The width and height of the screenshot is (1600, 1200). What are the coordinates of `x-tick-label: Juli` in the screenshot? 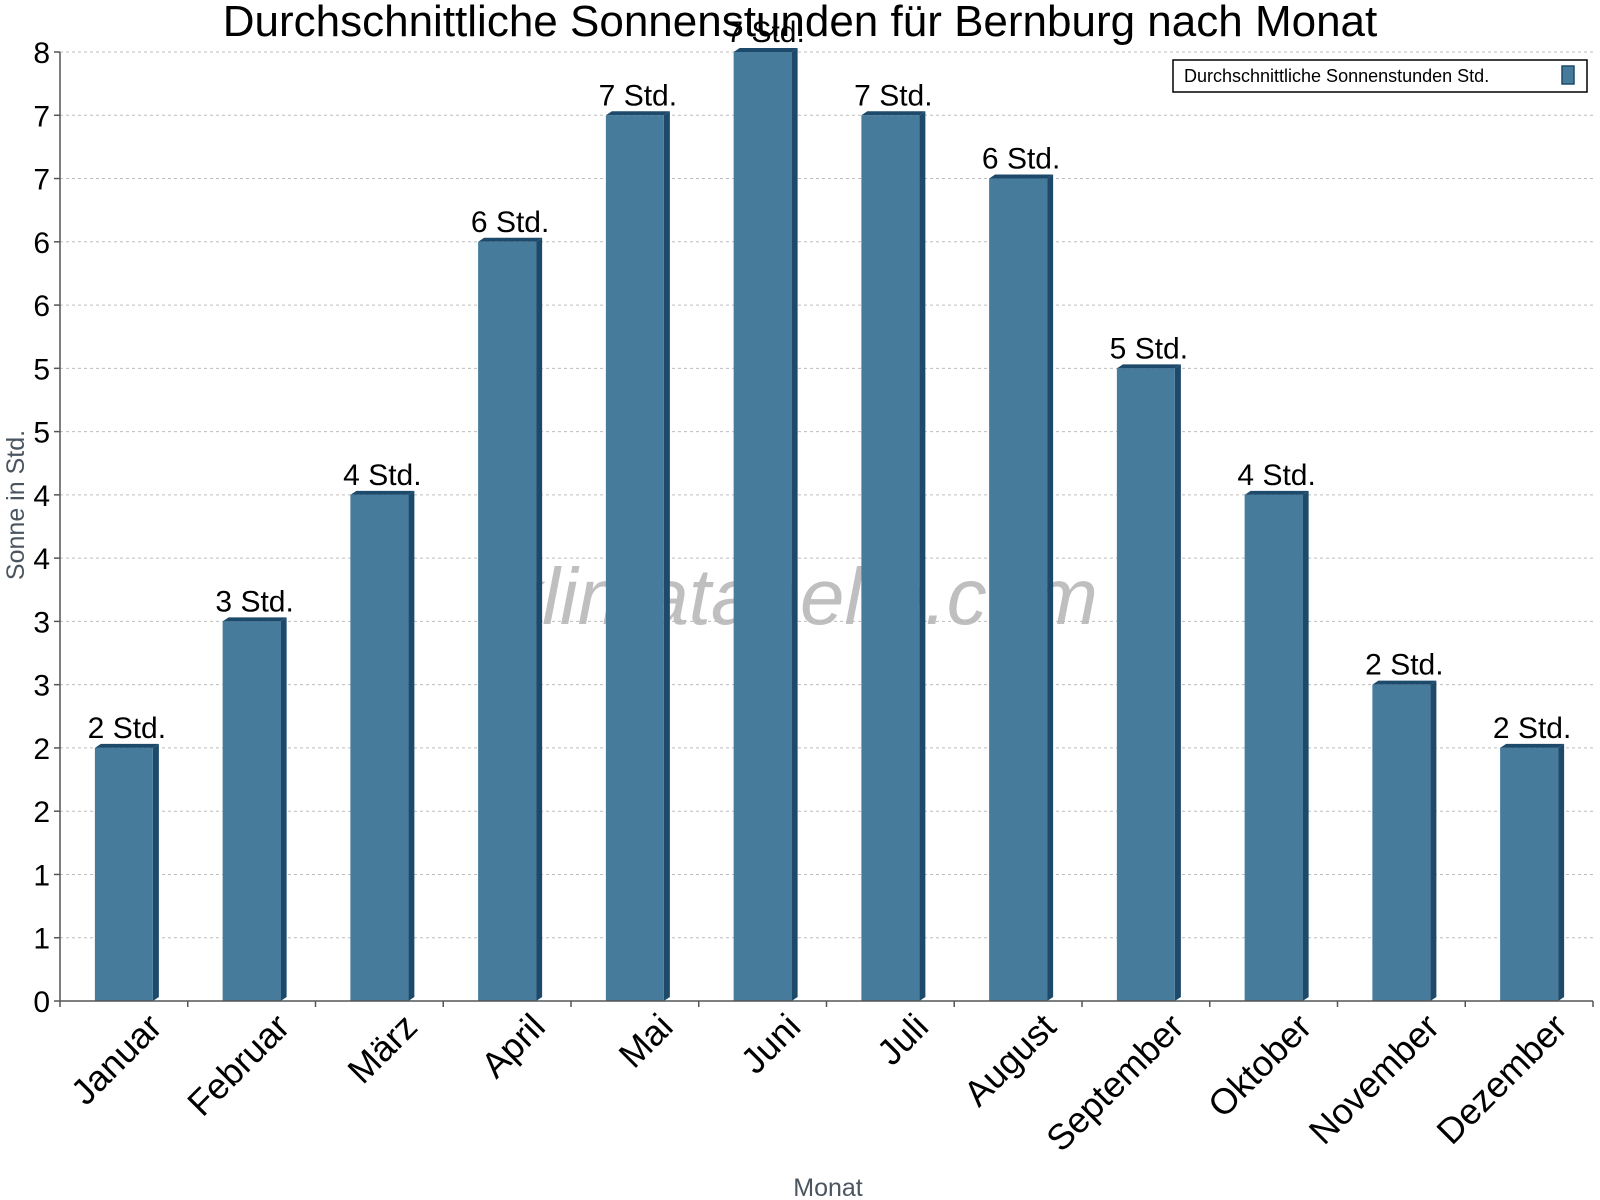 It's located at (902, 1039).